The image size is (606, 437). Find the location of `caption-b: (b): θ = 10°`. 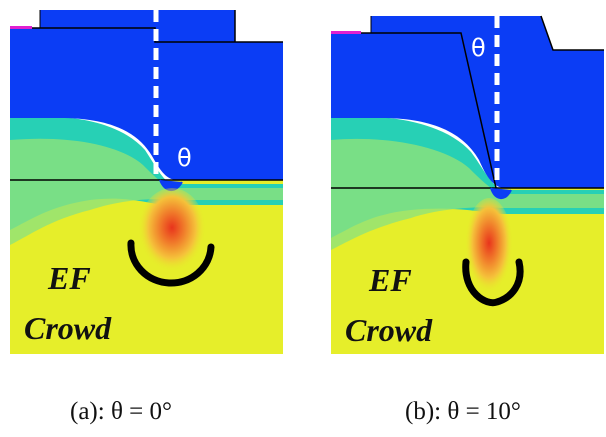

caption-b: (b): θ = 10° is located at coordinates (463, 411).